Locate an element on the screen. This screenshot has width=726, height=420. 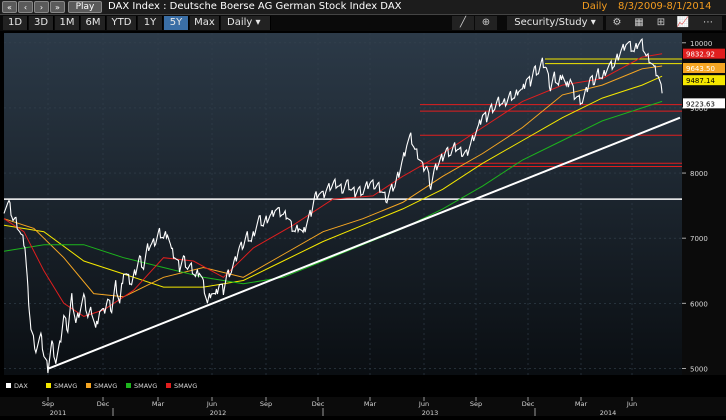
step-back-icon: ‹ is located at coordinates (25, 7).